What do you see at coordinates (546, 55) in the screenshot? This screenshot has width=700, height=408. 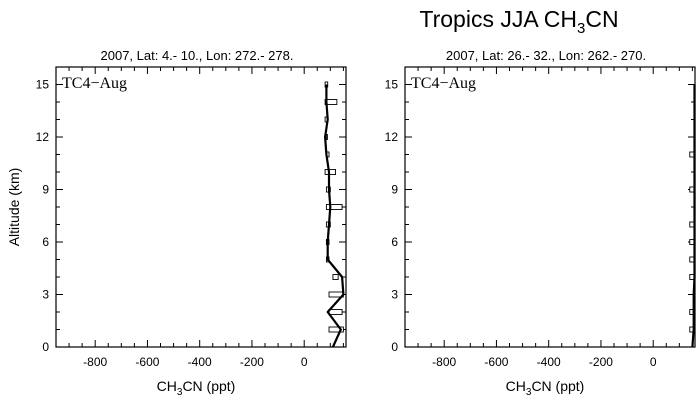 I see `panel-header: 2007, Lat: 26.- 32., Lon: 262.- 270.` at bounding box center [546, 55].